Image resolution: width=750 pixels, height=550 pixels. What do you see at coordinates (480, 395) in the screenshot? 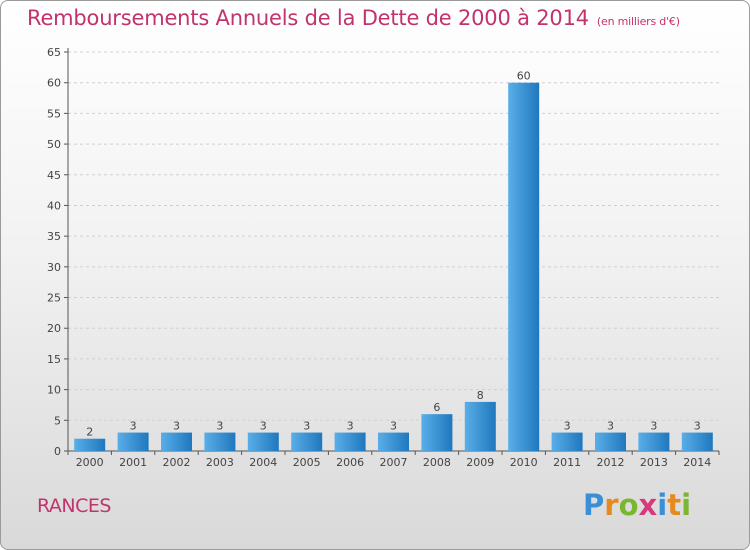
I see `data-label: 8` at bounding box center [480, 395].